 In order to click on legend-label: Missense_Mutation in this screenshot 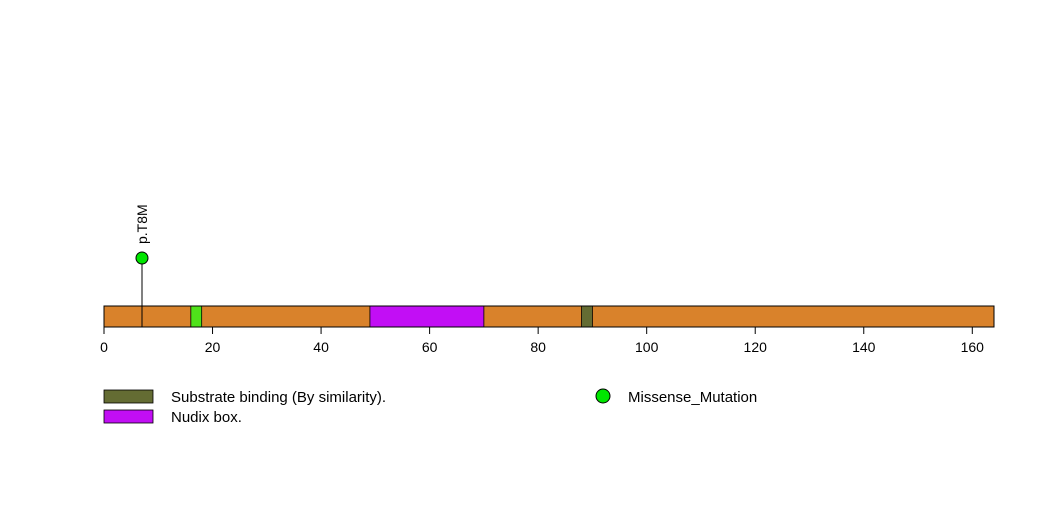, I will do `click(692, 397)`.